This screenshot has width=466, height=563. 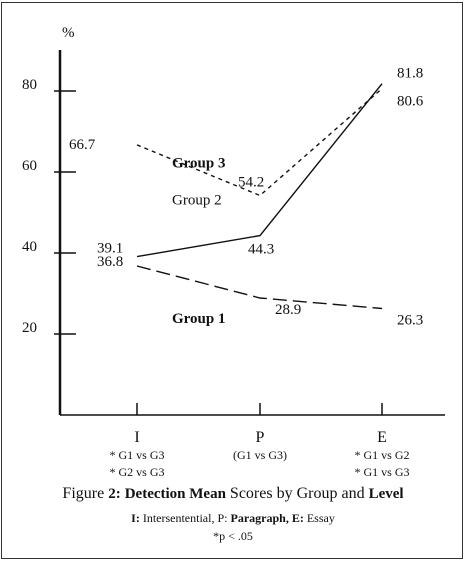 I want to click on x-tick-label-P: P, so click(x=260, y=437).